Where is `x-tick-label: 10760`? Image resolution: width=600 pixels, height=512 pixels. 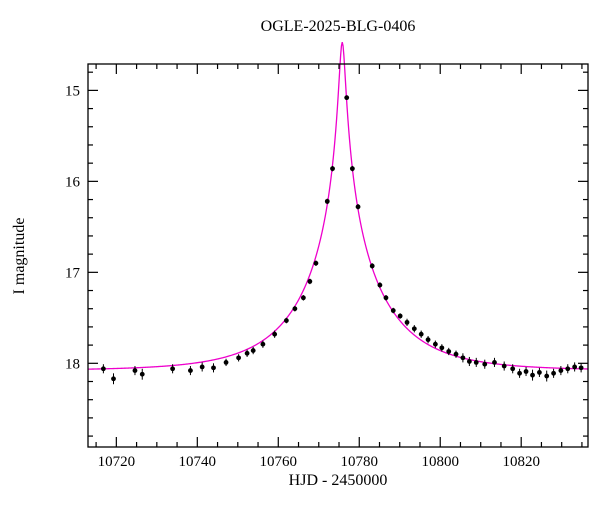
x-tick-label: 10760 is located at coordinates (279, 462).